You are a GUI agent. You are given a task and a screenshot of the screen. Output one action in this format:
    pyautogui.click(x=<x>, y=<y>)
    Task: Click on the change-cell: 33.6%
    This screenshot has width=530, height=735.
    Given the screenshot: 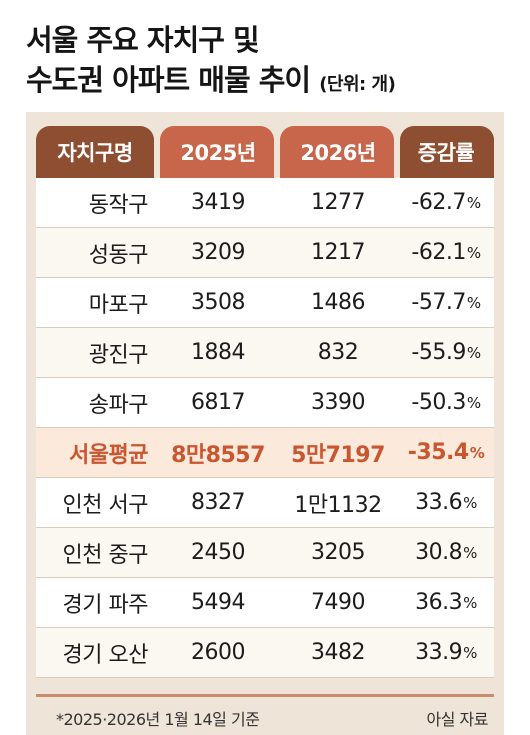 What is the action you would take?
    pyautogui.click(x=446, y=502)
    